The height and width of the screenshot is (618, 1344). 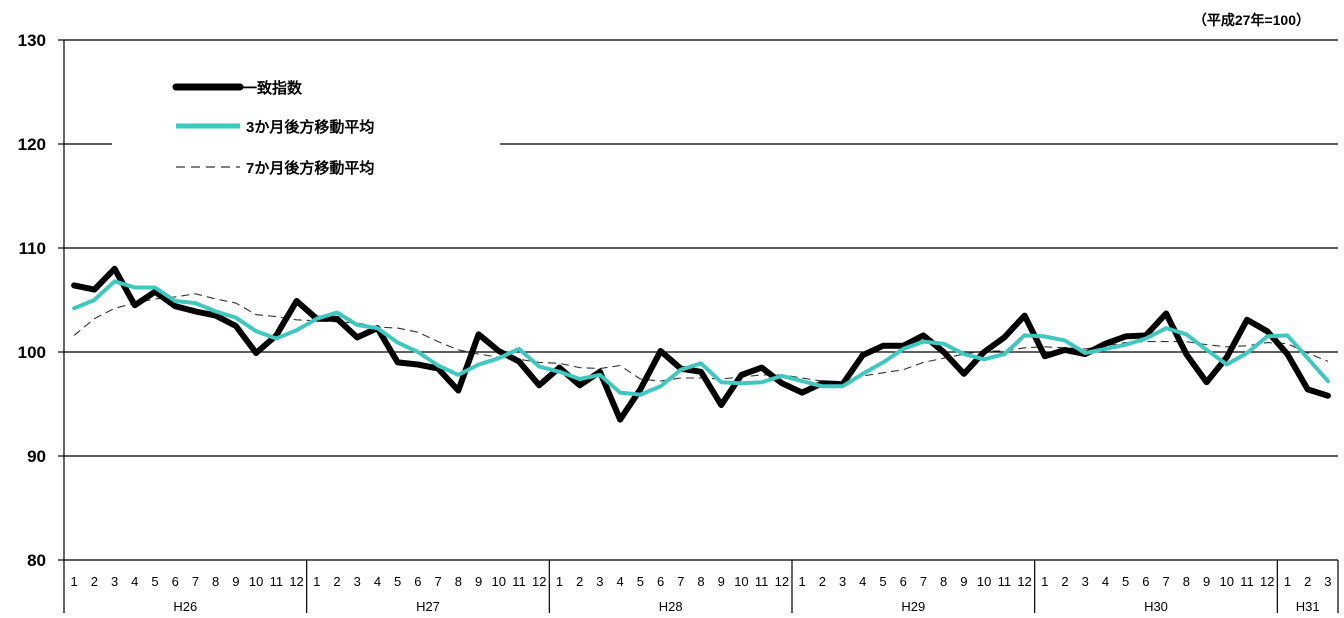 What do you see at coordinates (32, 40) in the screenshot?
I see `ytick-label-130: 130` at bounding box center [32, 40].